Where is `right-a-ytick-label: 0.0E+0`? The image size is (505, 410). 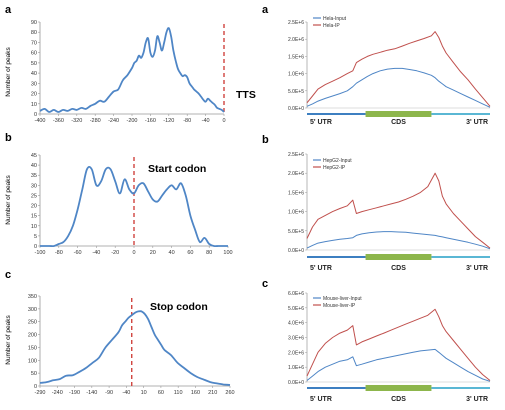
right-a-ytick-label: 0.0E+0 is located at coordinates (296, 109).